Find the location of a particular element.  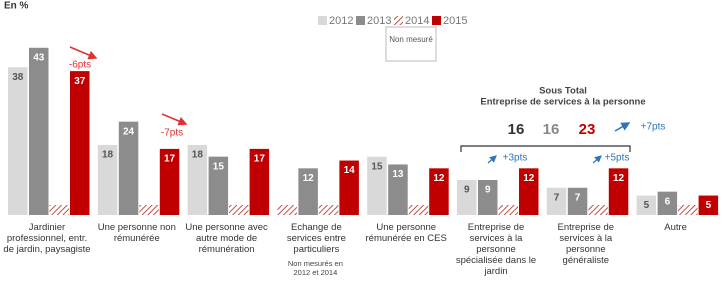

annotation: -7pts is located at coordinates (172, 133).